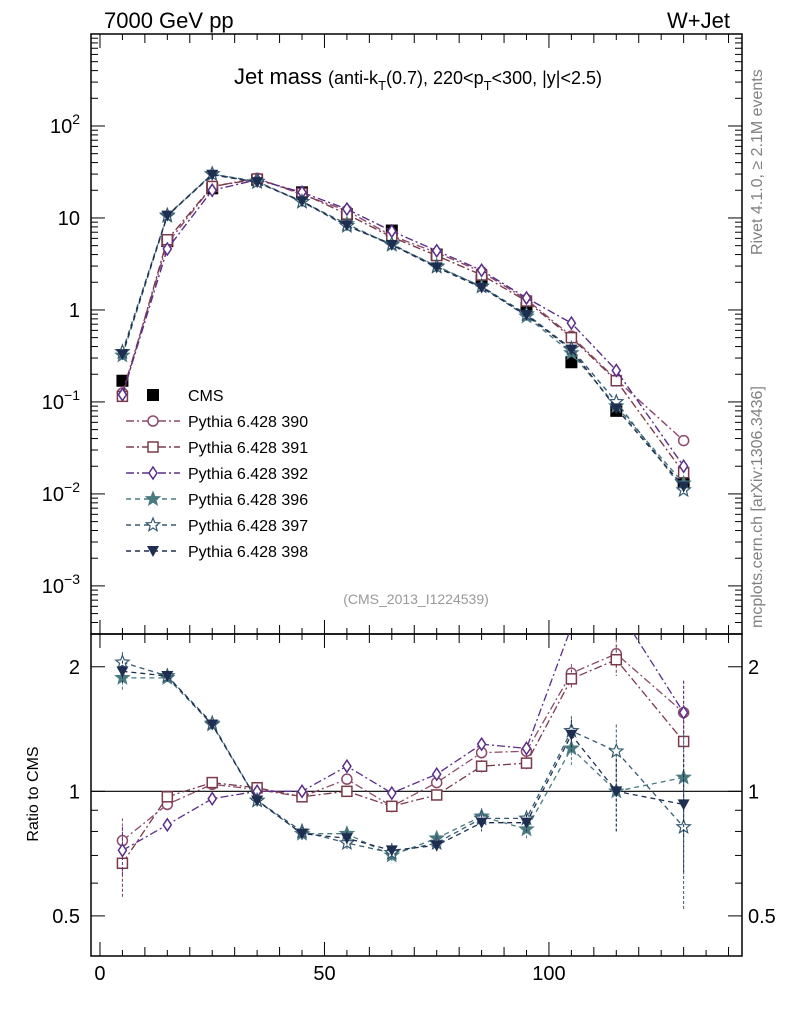  I want to click on y-tick-label: 10², so click(65, 124).